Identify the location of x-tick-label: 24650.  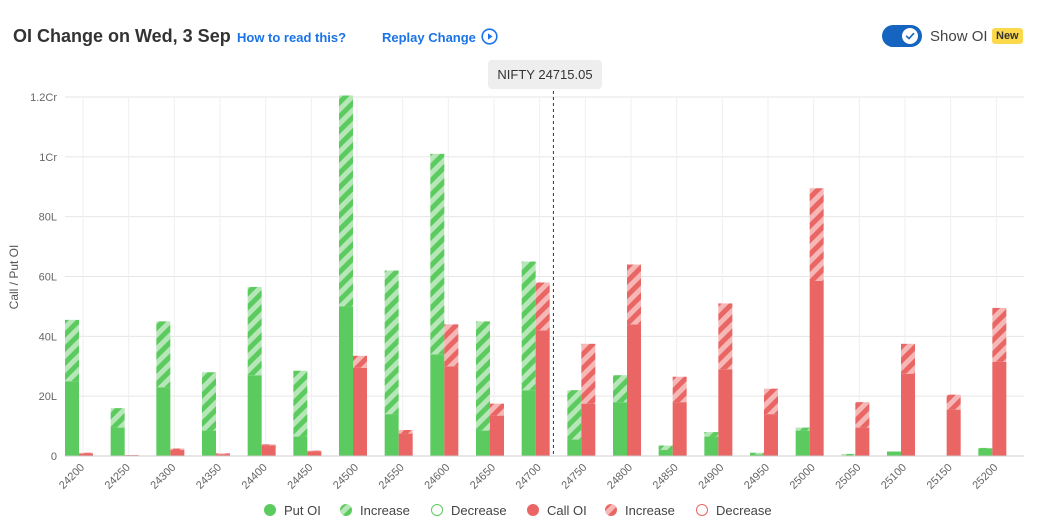
(483, 477).